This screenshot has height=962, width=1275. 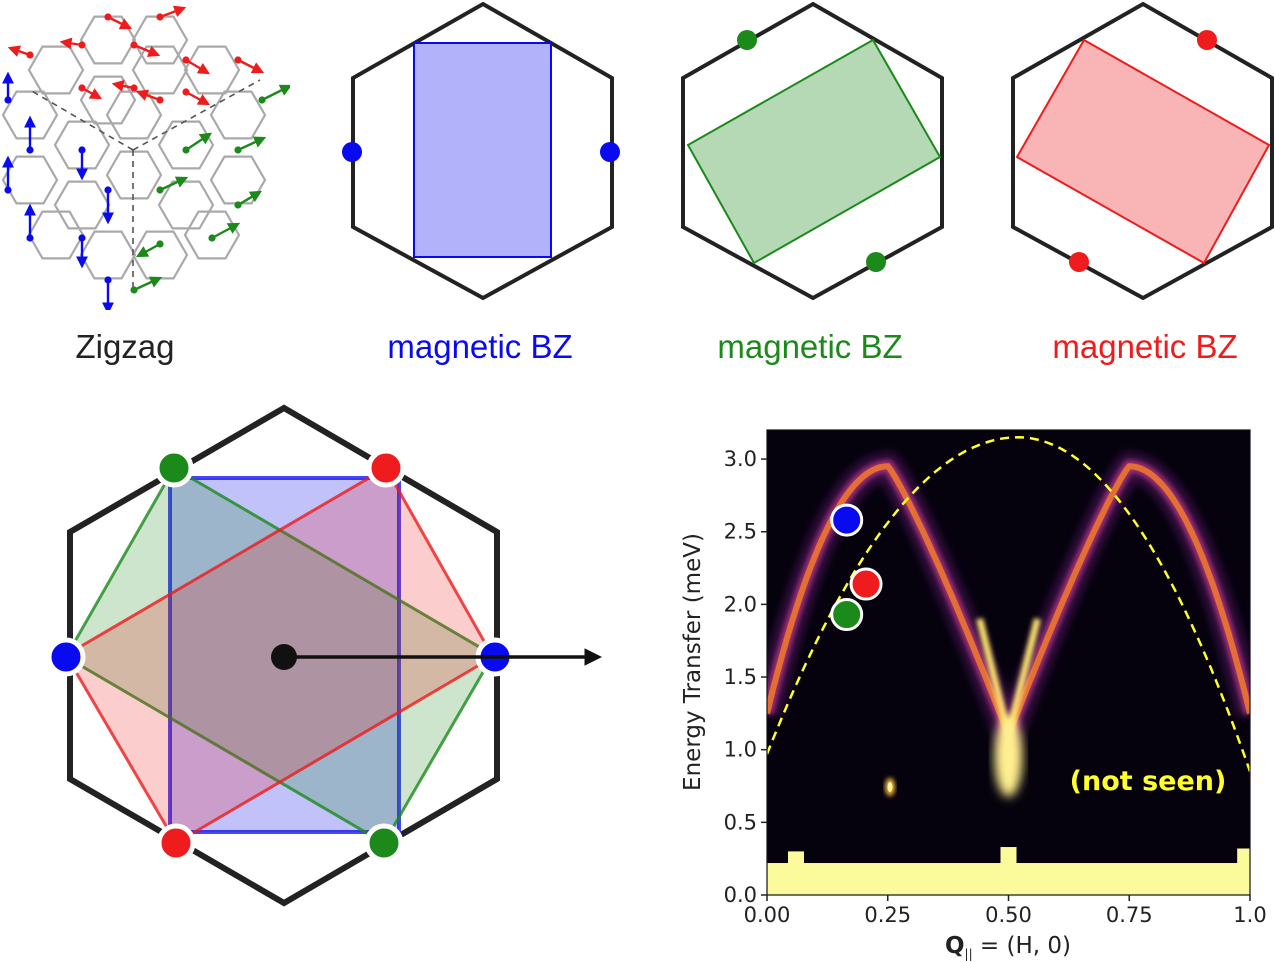 I want to click on dispersion-core, so click(x=1008, y=630).